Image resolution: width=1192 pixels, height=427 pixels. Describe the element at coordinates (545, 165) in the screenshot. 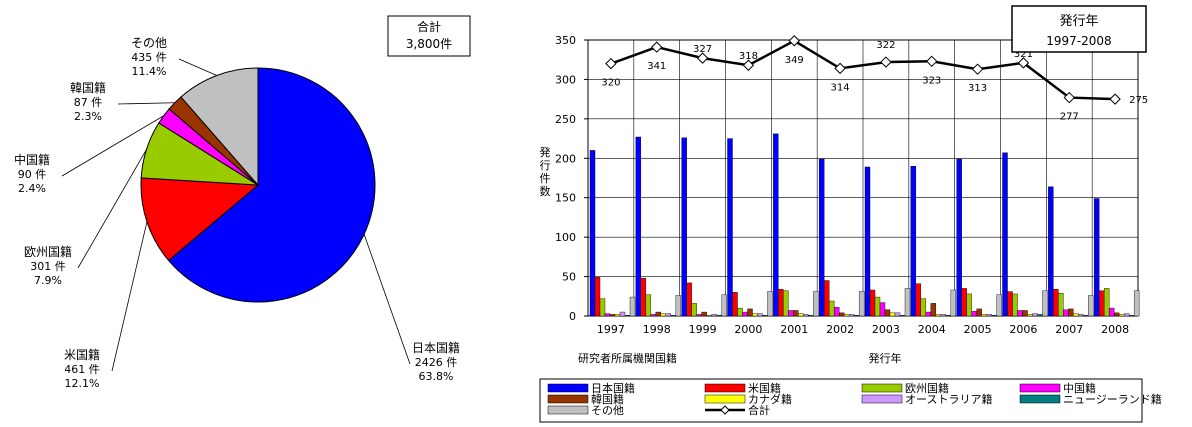

I see `y-axis-label-char-1: 行` at that location.